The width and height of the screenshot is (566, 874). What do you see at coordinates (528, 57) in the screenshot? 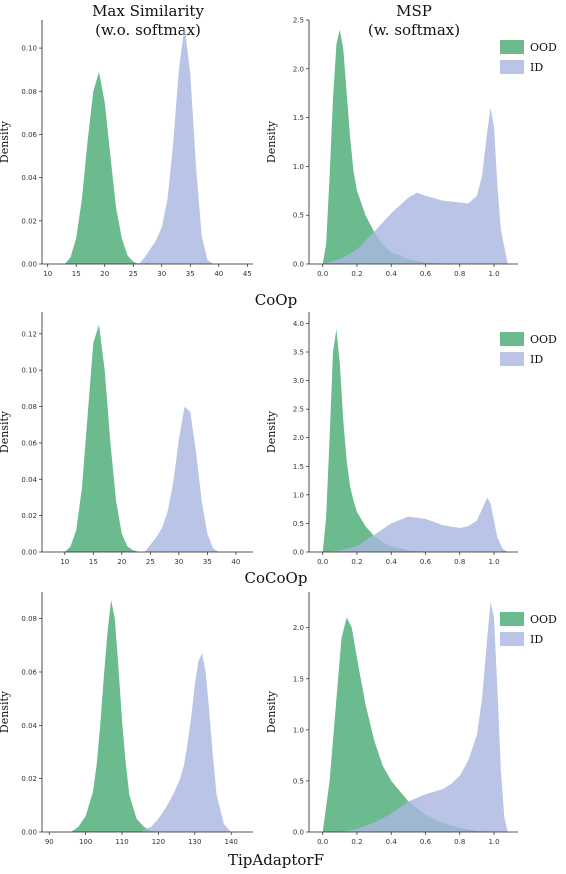
I see `legend: OOD ID` at bounding box center [528, 57].